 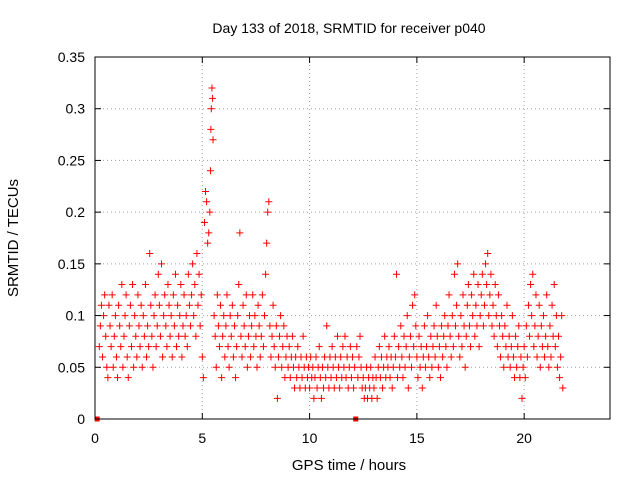 What do you see at coordinates (13, 238) in the screenshot?
I see `y-axis-label: SRMTID / TECUs` at bounding box center [13, 238].